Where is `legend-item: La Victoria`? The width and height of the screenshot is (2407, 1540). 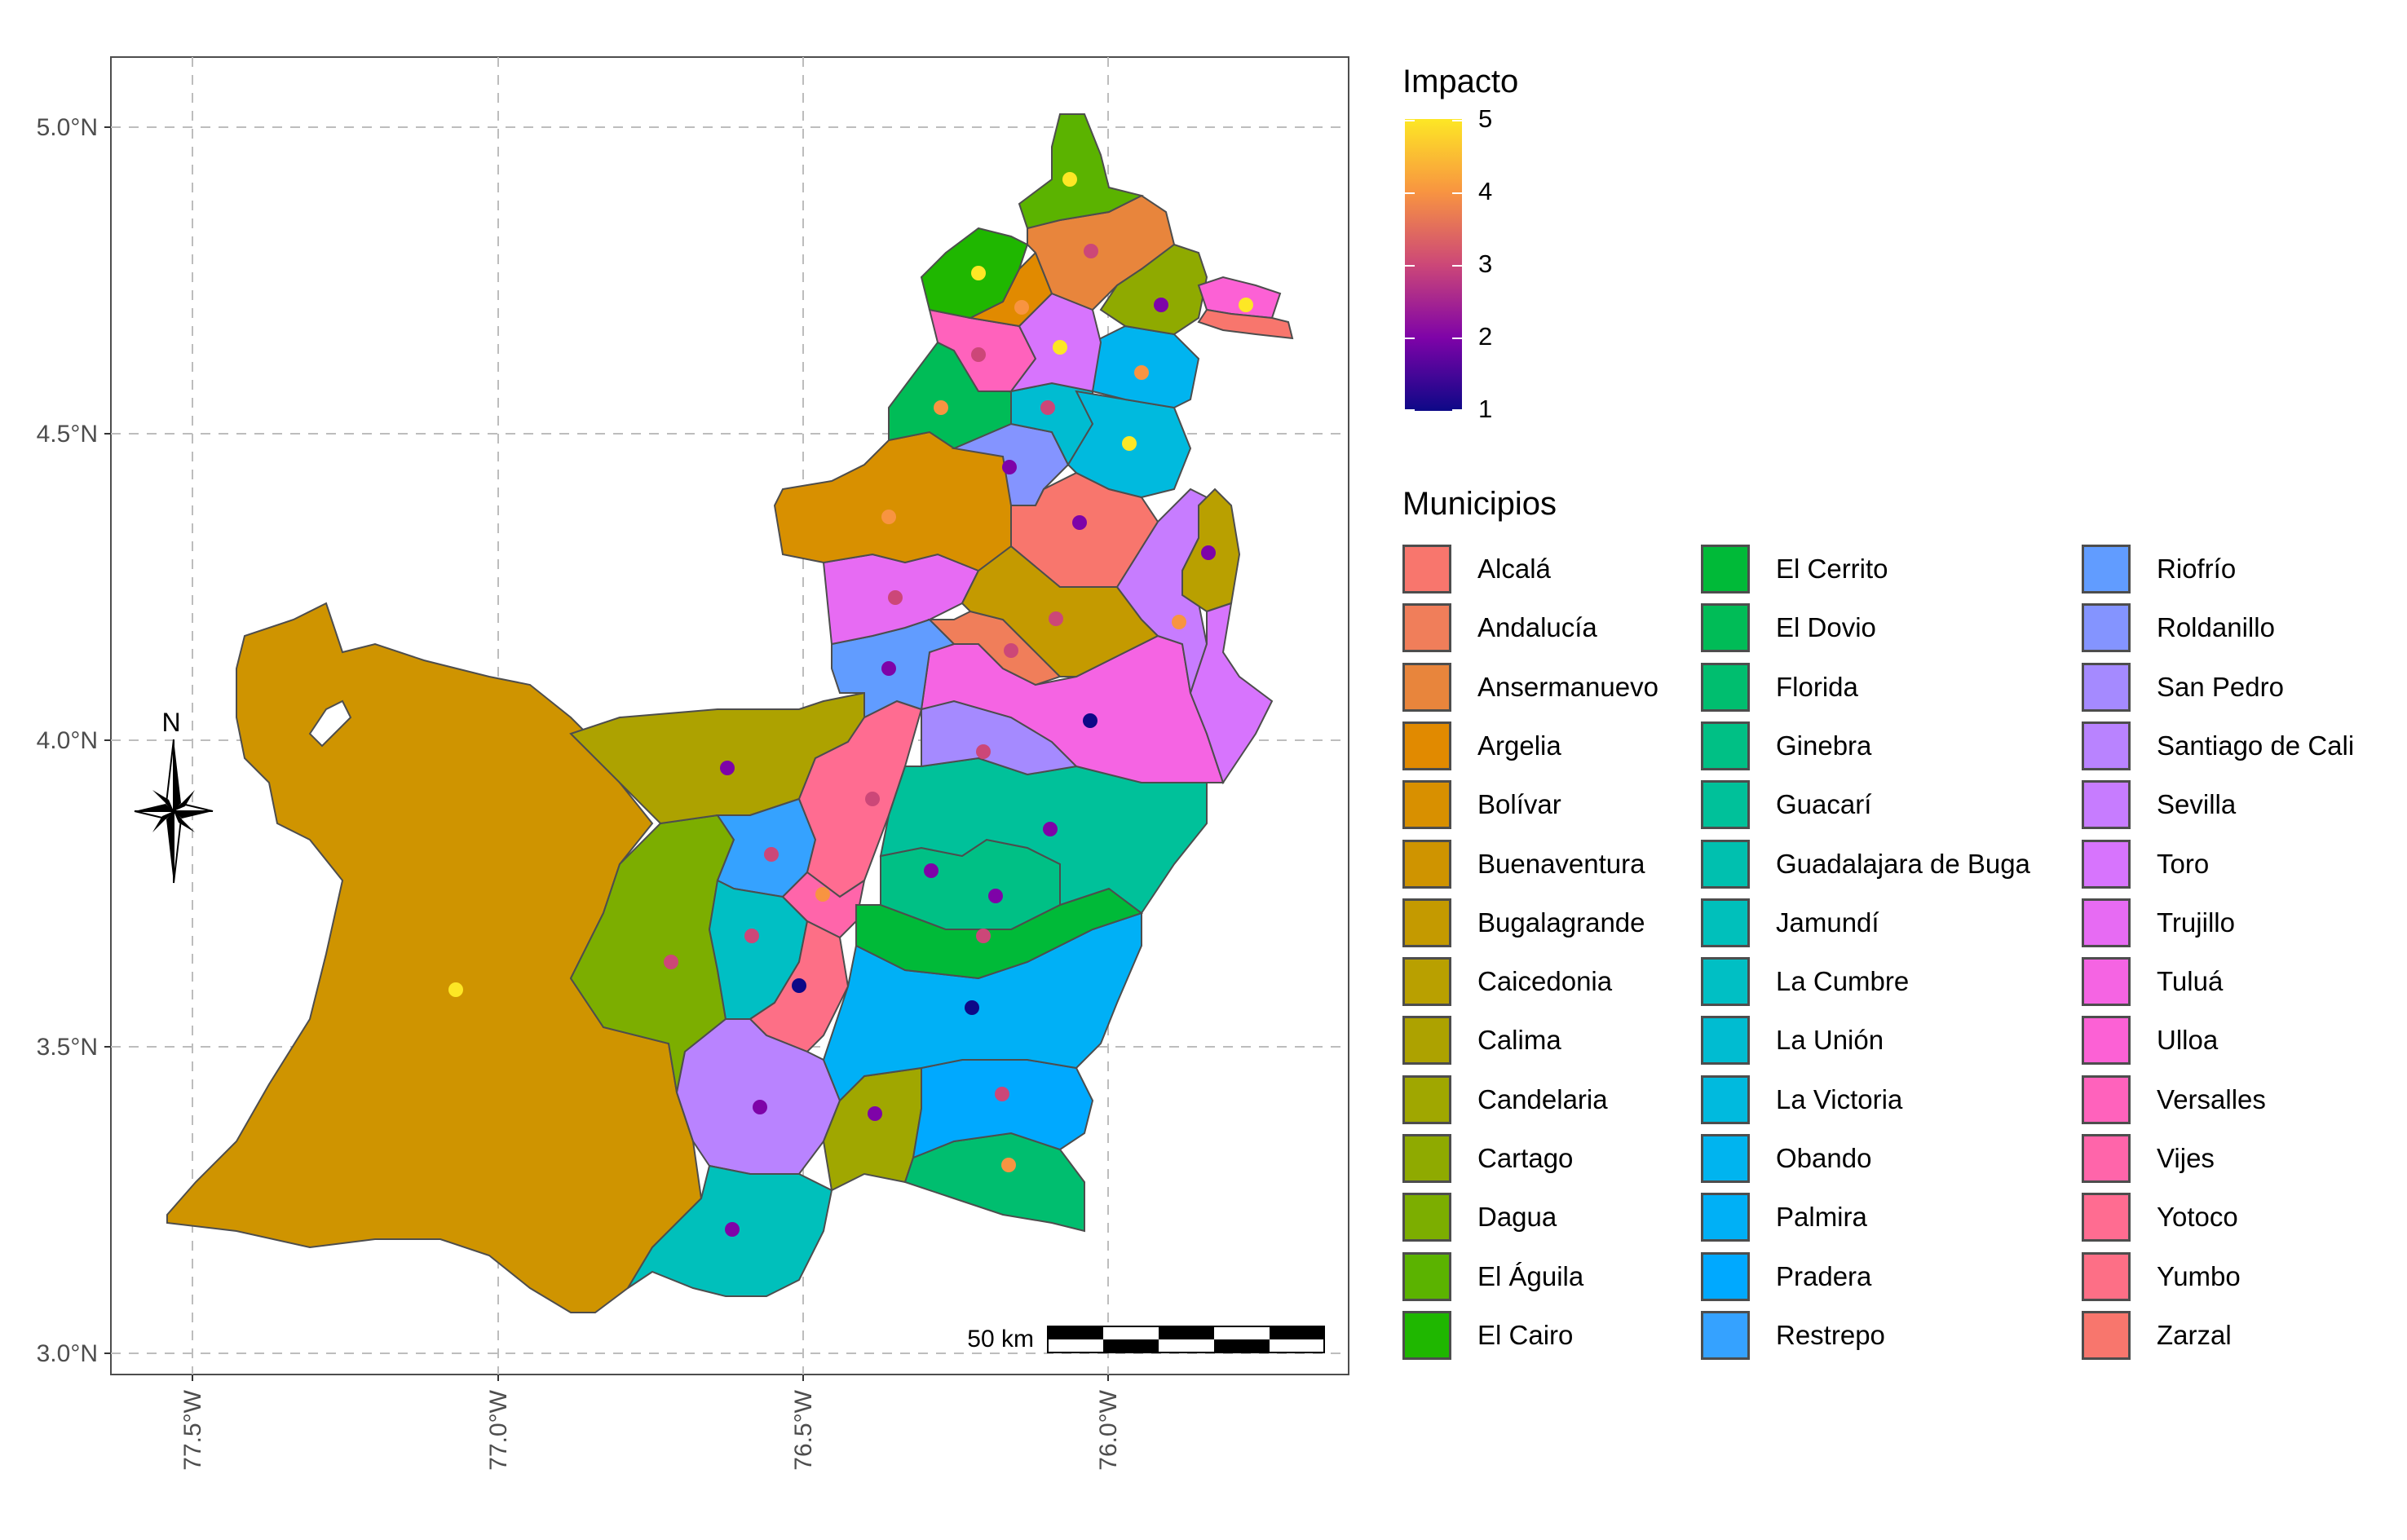
legend-item: La Victoria is located at coordinates (1801, 1100).